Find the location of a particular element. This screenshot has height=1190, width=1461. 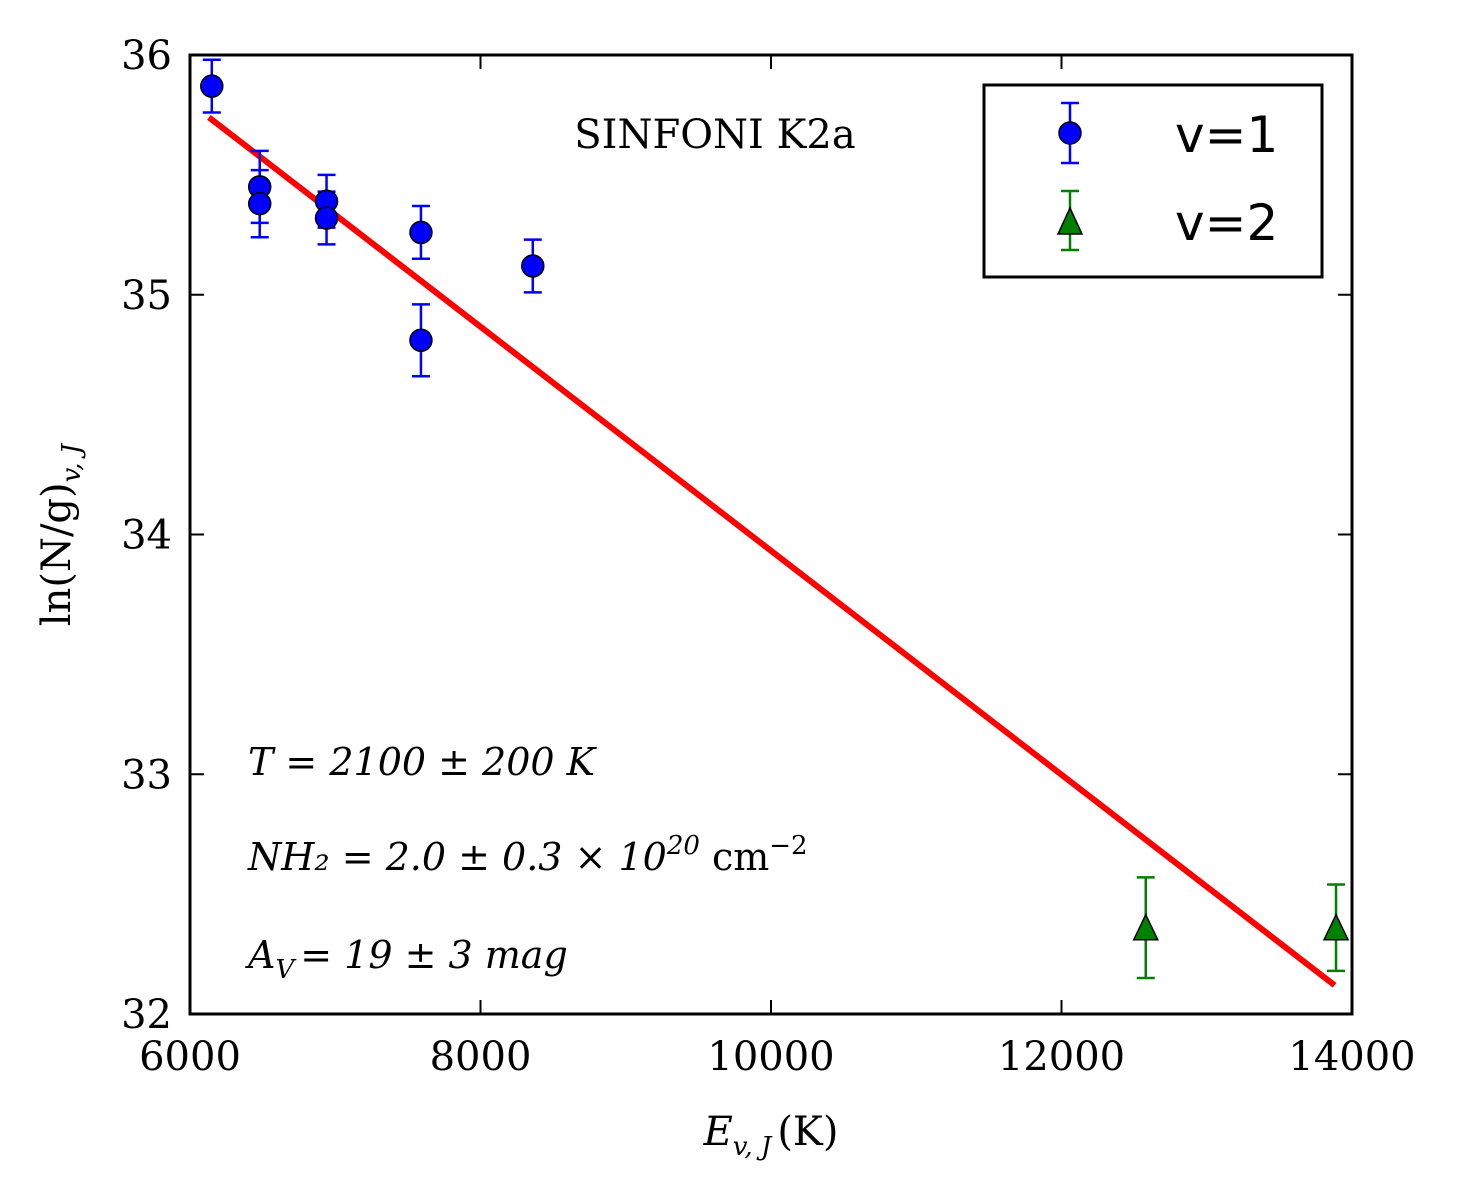

x-axis-label-unit: (K) is located at coordinates (807, 1132).